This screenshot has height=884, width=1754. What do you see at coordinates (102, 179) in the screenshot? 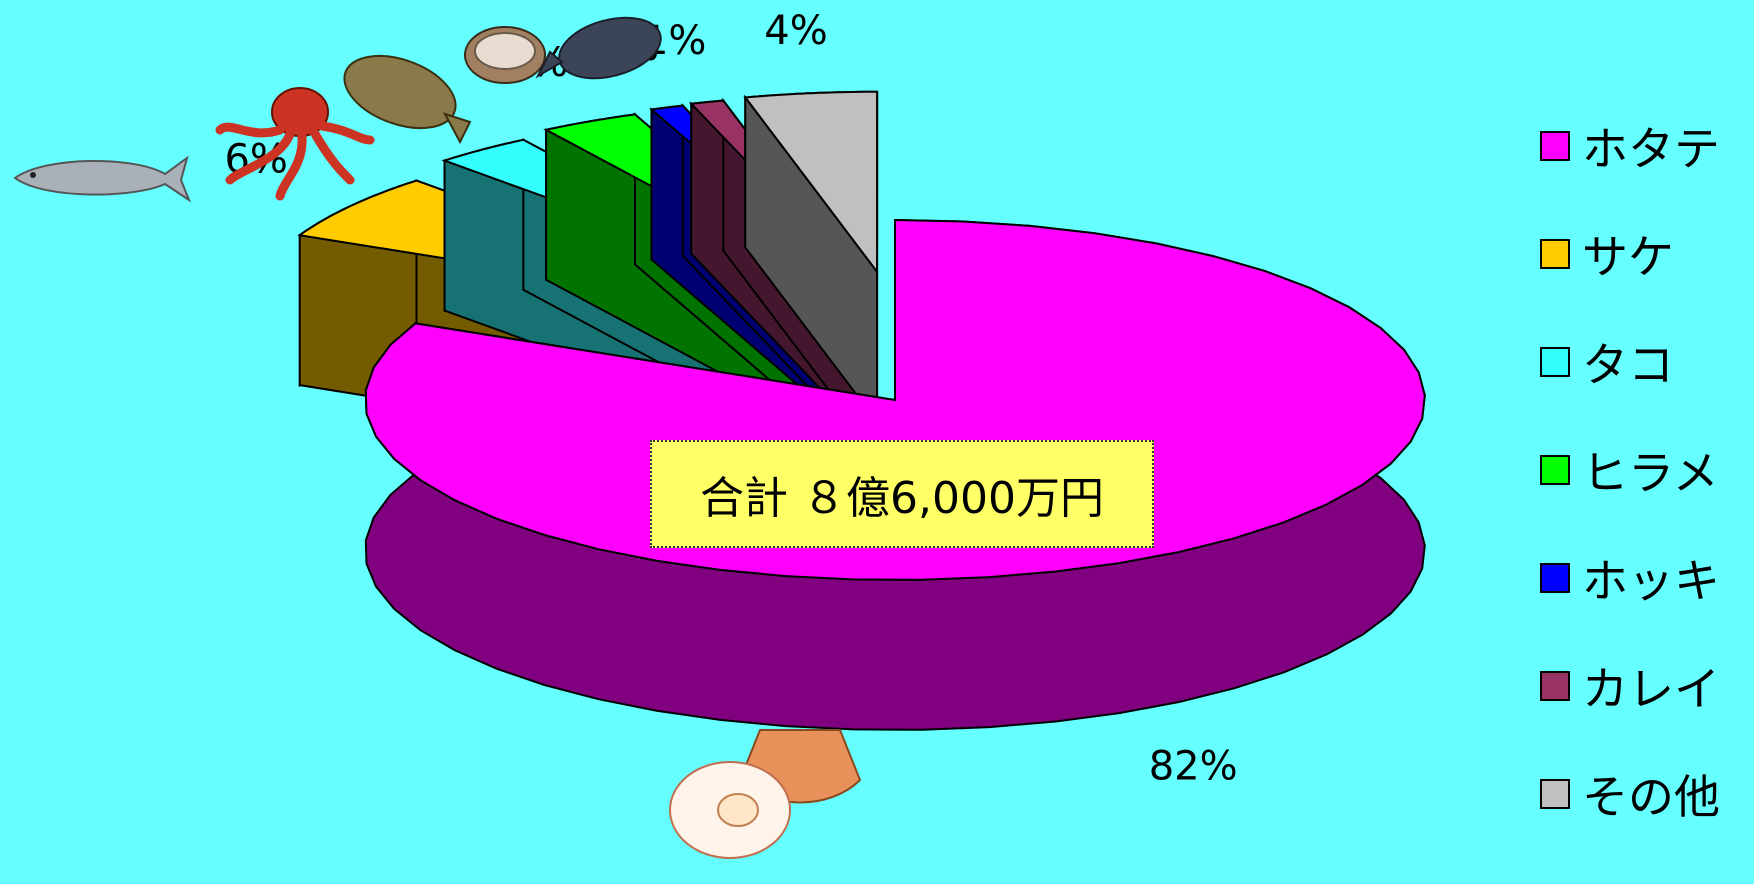
I see `salmon-icon` at bounding box center [102, 179].